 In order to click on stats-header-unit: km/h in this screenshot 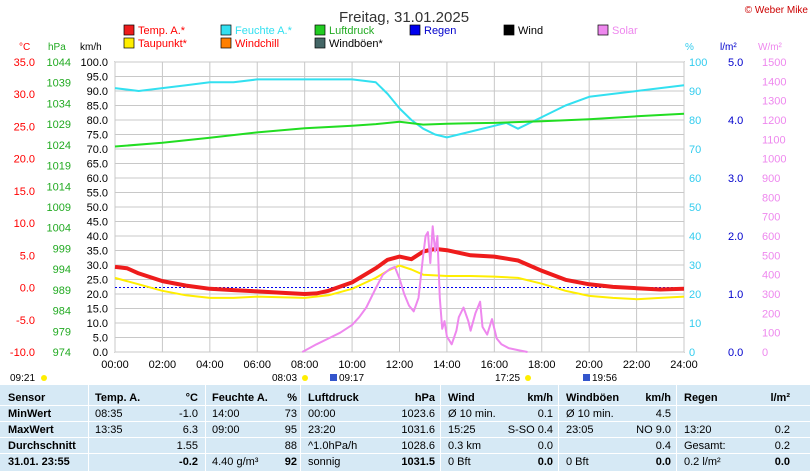, I will do `click(658, 398)`.